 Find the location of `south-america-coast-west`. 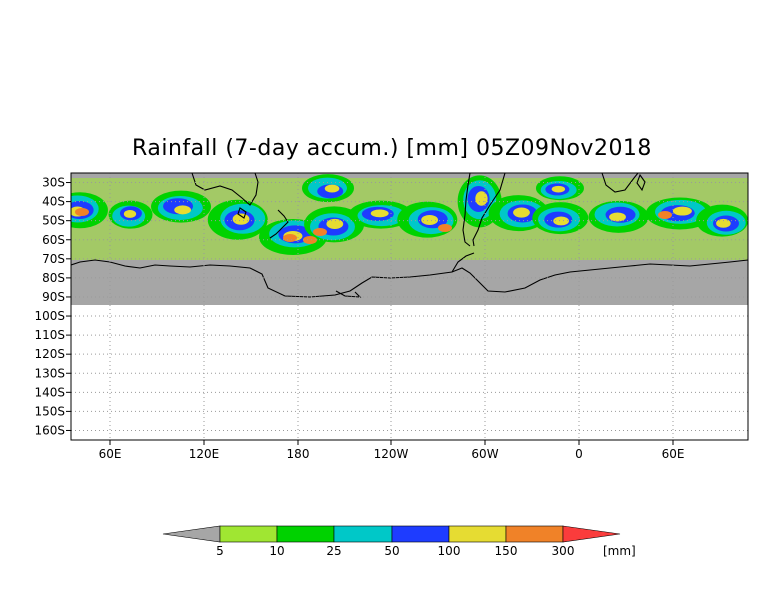

south-america-coast-west is located at coordinates (466, 210).